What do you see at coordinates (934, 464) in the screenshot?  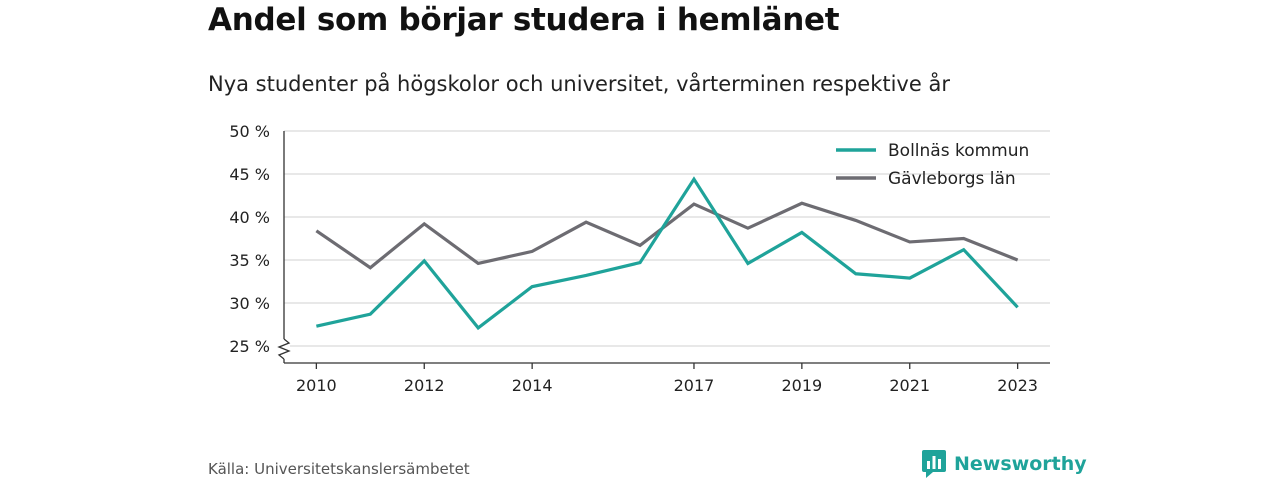 I see `bar-chart-icon` at bounding box center [934, 464].